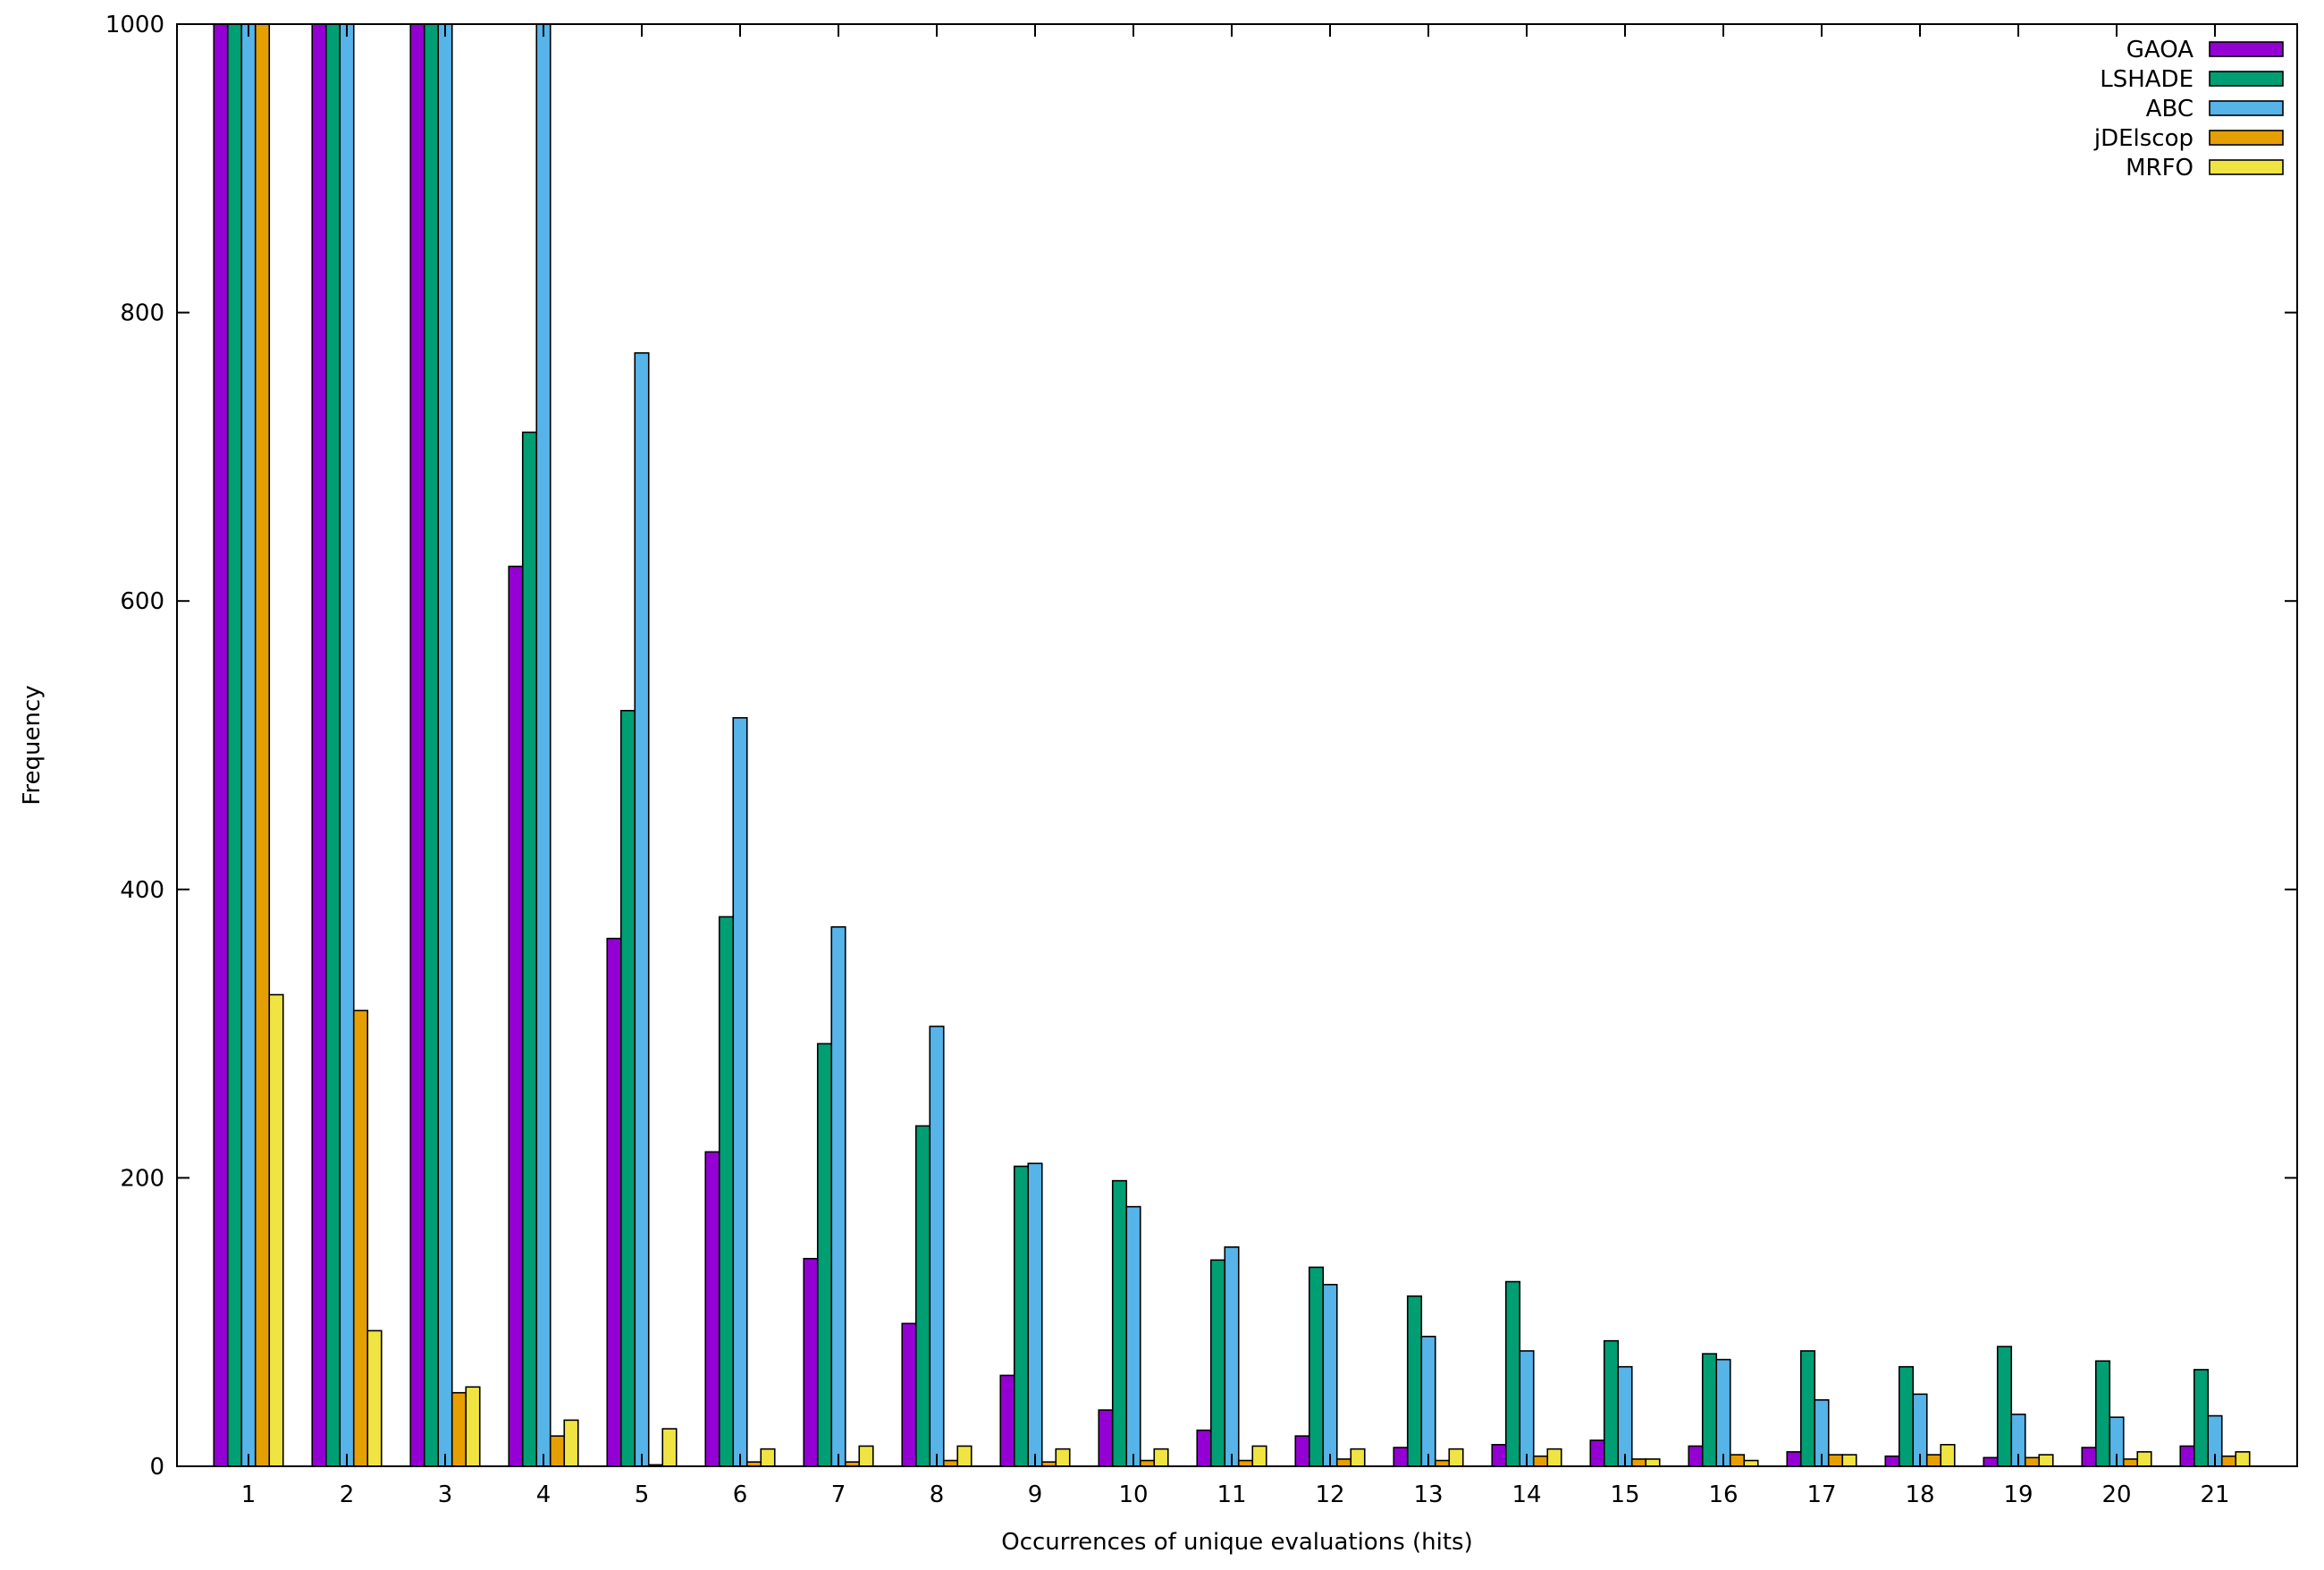  I want to click on legend-swatch-jdelscop, so click(2246, 138).